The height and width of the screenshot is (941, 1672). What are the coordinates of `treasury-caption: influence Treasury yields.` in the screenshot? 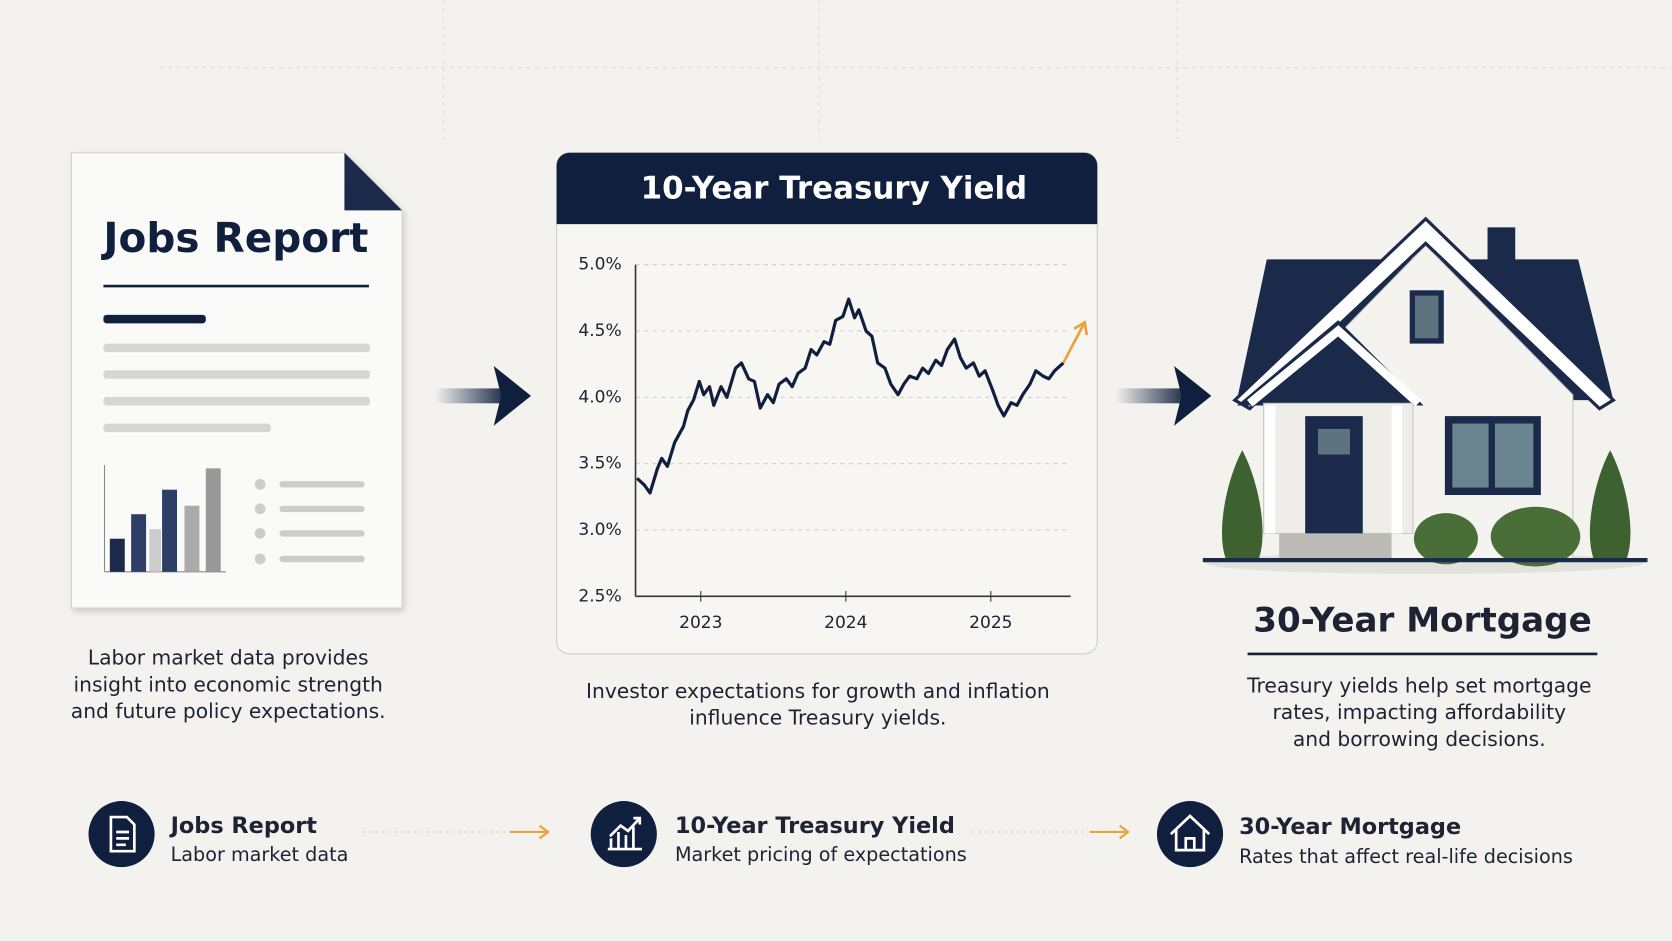 It's located at (817, 717).